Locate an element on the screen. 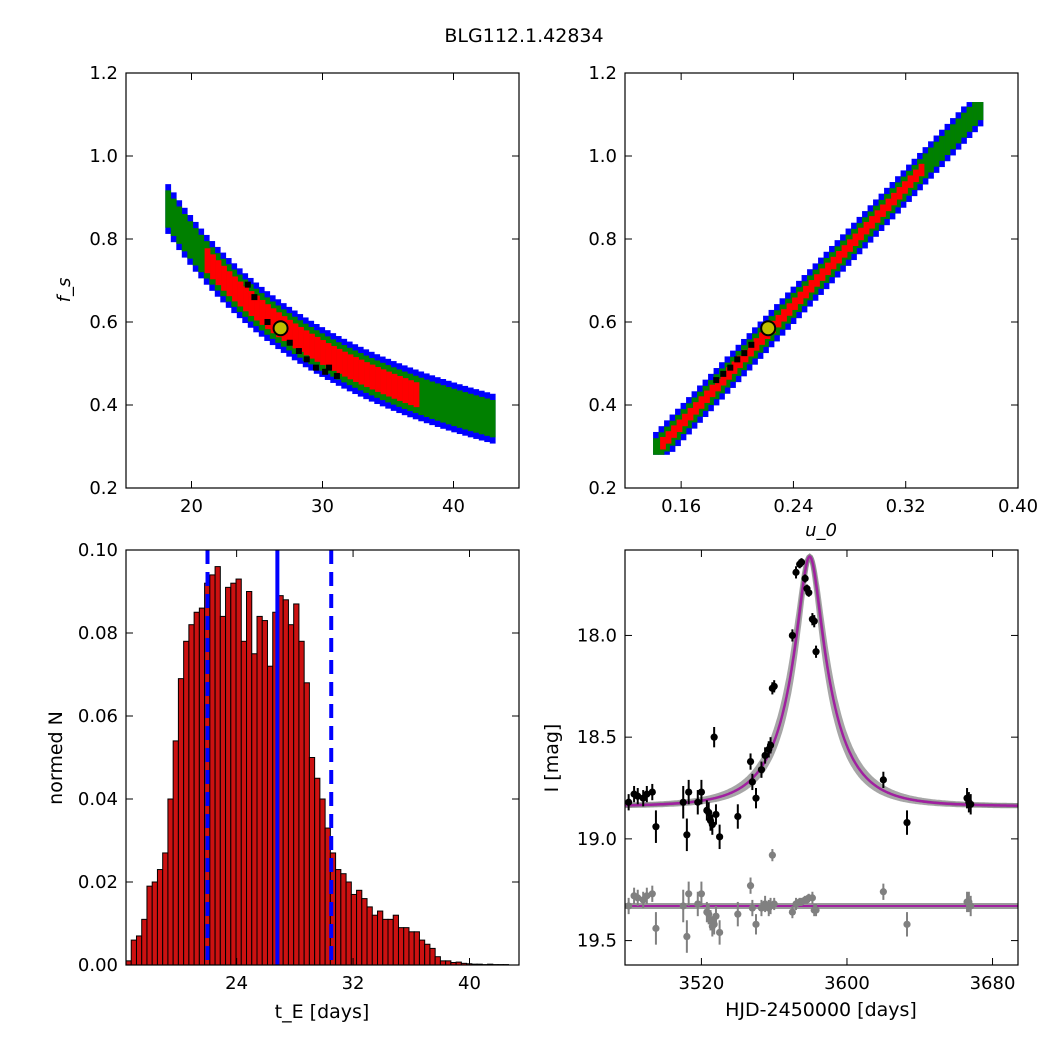 This screenshot has height=1050, width=1050. x-axis-label: u_0 is located at coordinates (821, 530).